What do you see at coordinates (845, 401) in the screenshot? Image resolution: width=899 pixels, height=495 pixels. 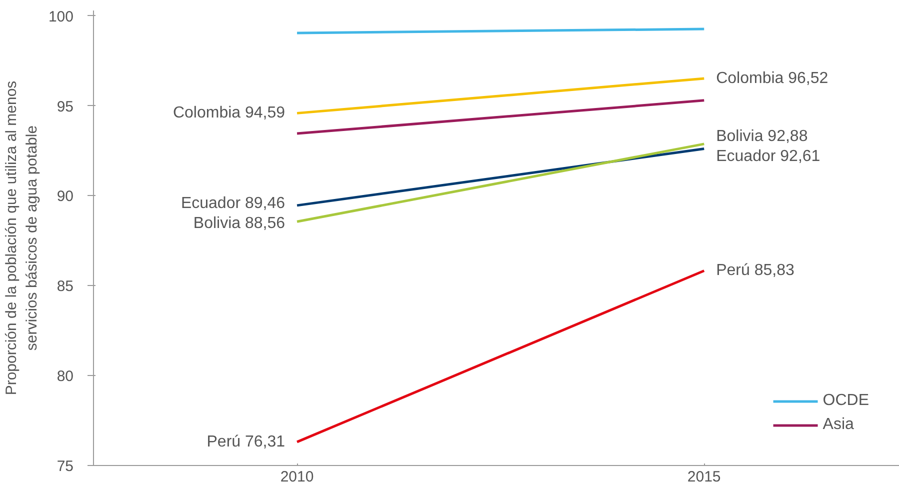 I see `legend-label: OCDE` at bounding box center [845, 401].